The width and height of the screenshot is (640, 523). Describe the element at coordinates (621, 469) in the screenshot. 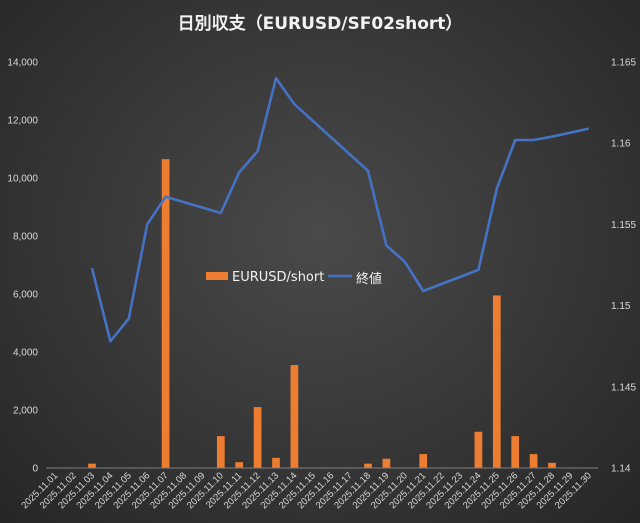

I see `right-tick-label: 1.14` at that location.